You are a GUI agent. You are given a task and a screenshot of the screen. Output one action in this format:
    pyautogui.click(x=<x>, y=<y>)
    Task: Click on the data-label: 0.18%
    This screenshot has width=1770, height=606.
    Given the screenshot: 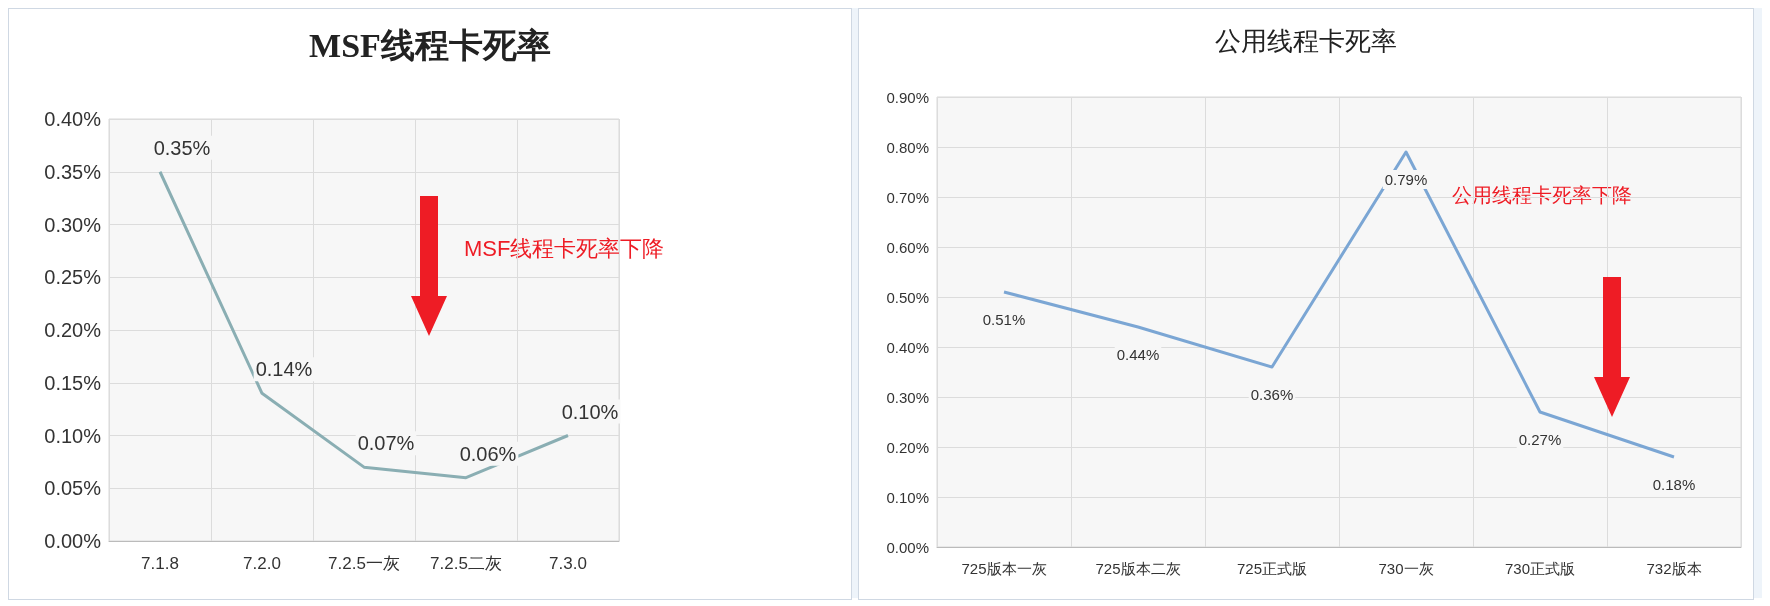 What is the action you would take?
    pyautogui.click(x=1674, y=484)
    